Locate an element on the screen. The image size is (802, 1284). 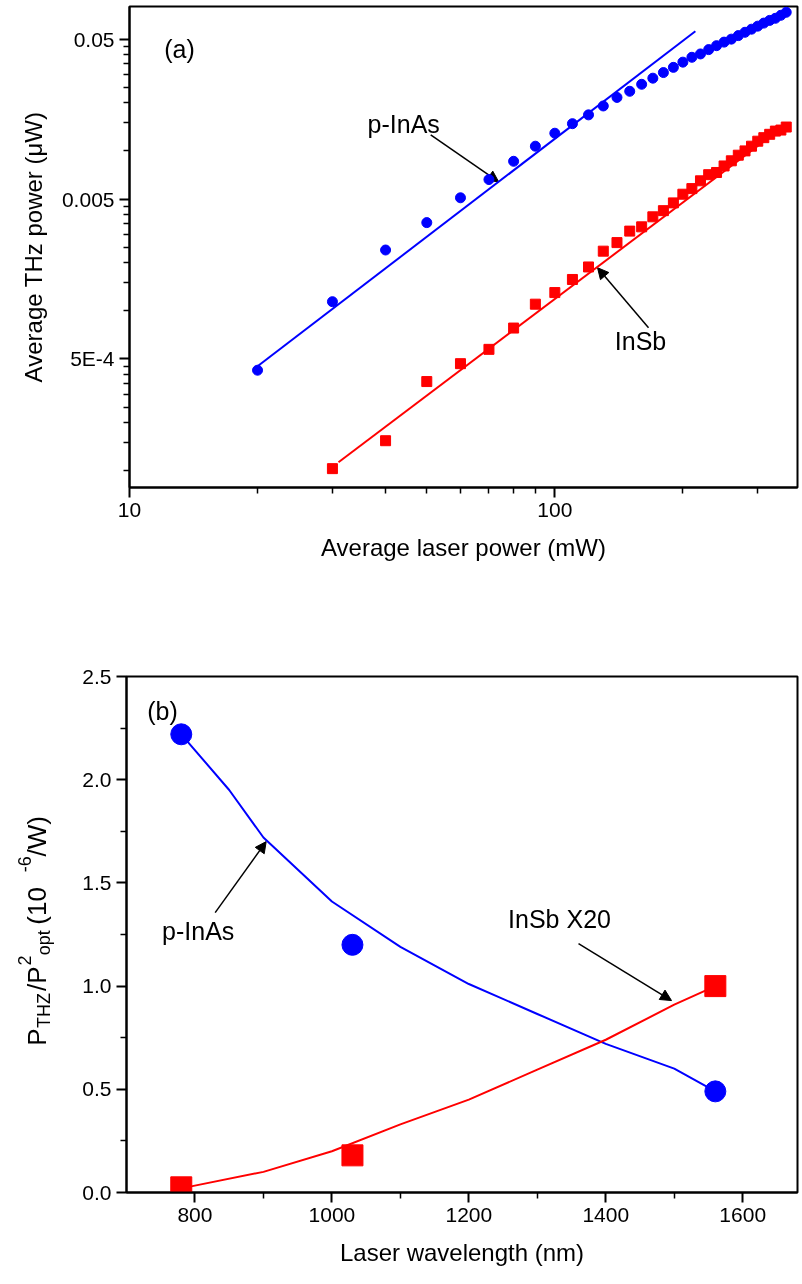
x-axis-title: Average laser power (mW) is located at coordinates (463, 547).